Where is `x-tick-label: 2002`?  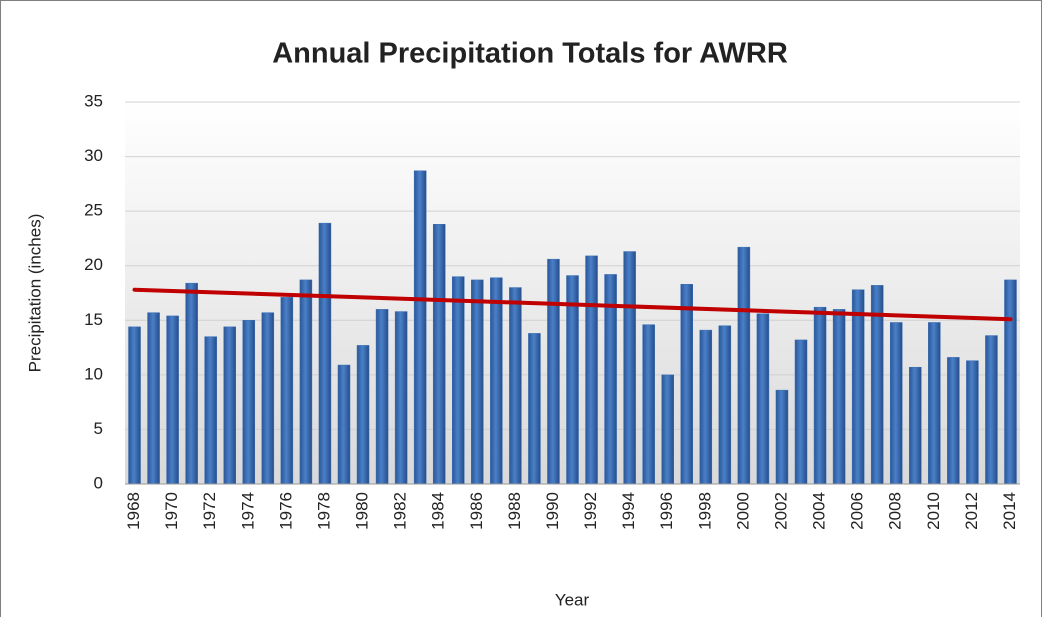 x-tick-label: 2002 is located at coordinates (780, 511).